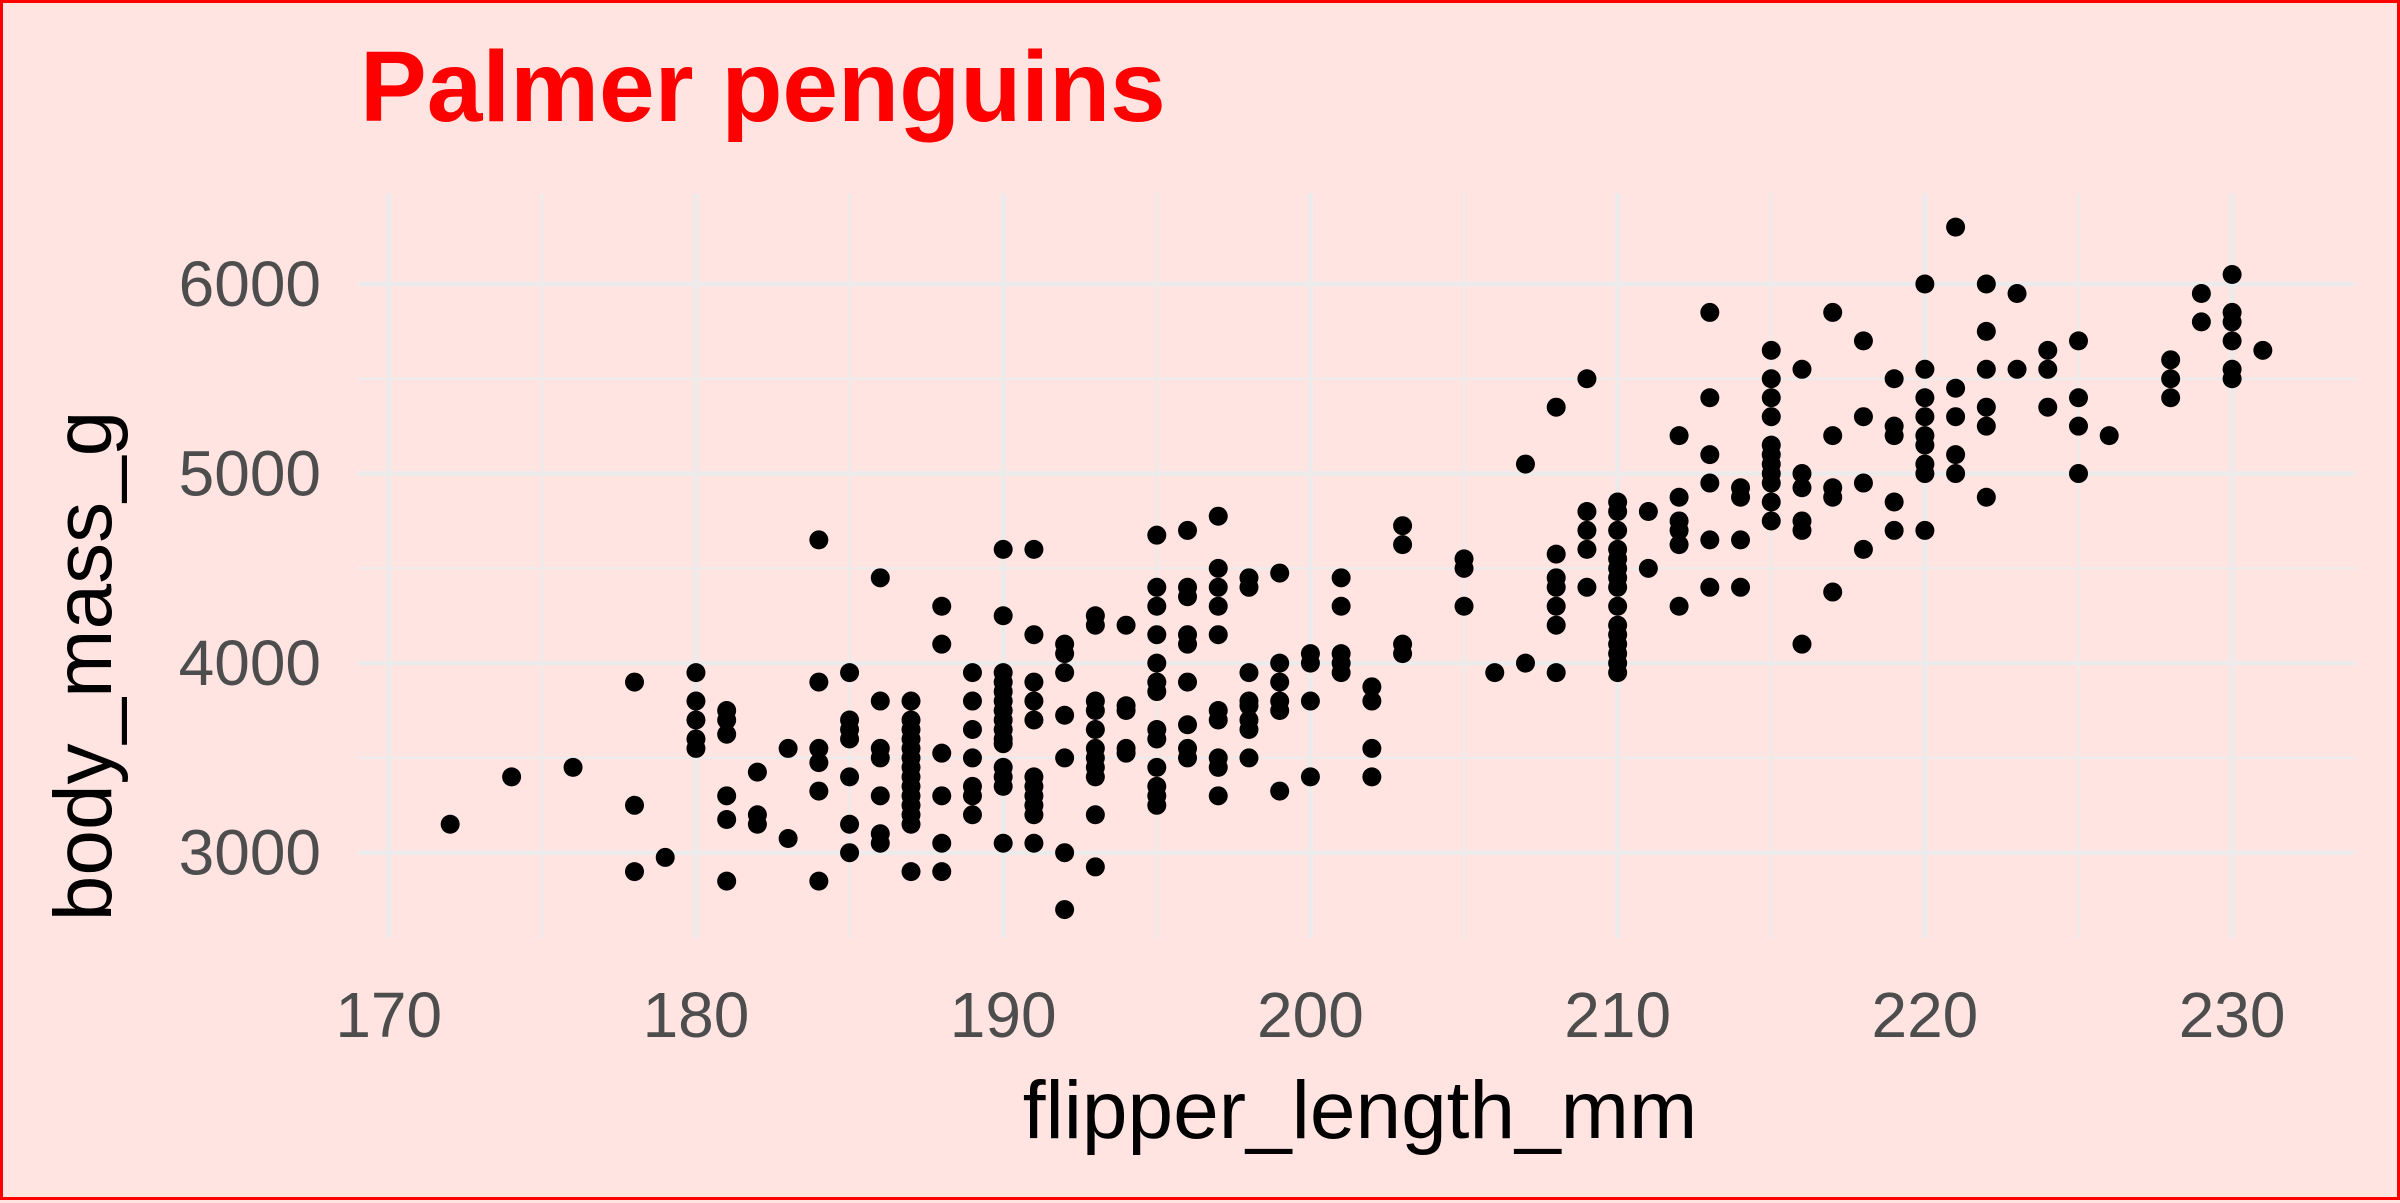 This screenshot has width=2400, height=1203. Describe the element at coordinates (1617, 1015) in the screenshot. I see `x-tick-label: 210` at that location.